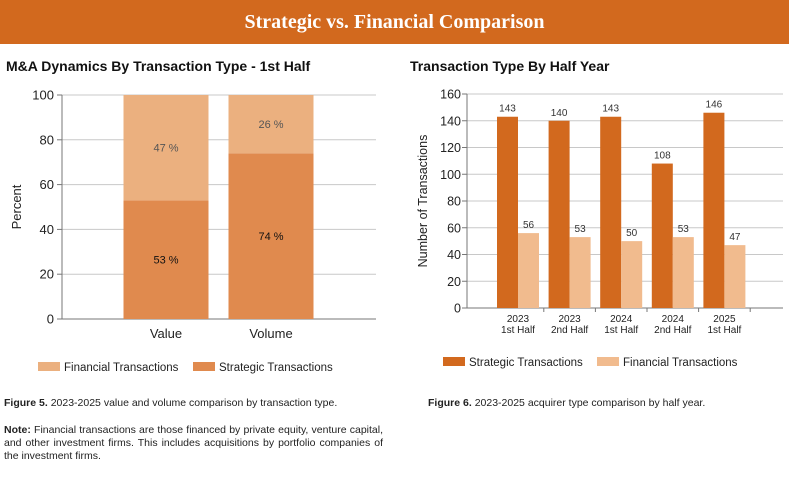 The height and width of the screenshot is (478, 789). I want to click on chart2-y-tick-label: 80, so click(454, 202).